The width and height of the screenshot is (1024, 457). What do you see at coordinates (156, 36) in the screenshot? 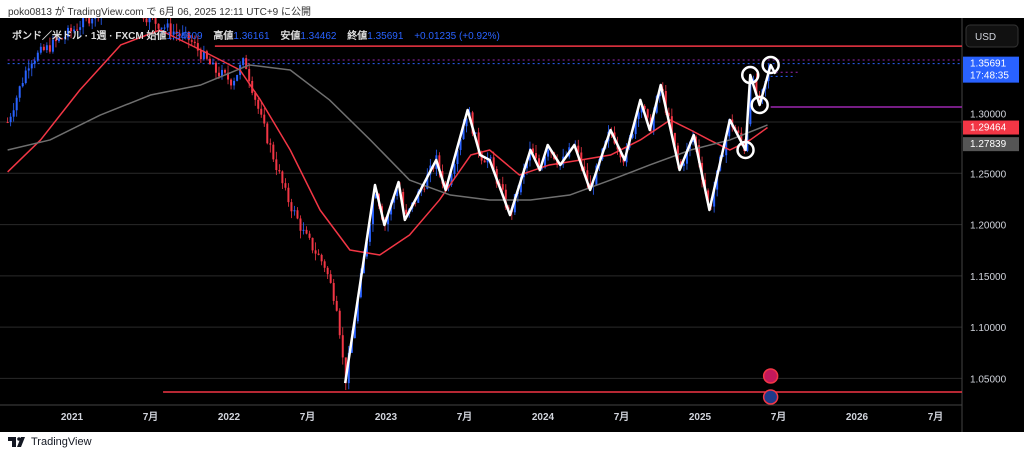
I see `open-label: 始値` at bounding box center [156, 36].